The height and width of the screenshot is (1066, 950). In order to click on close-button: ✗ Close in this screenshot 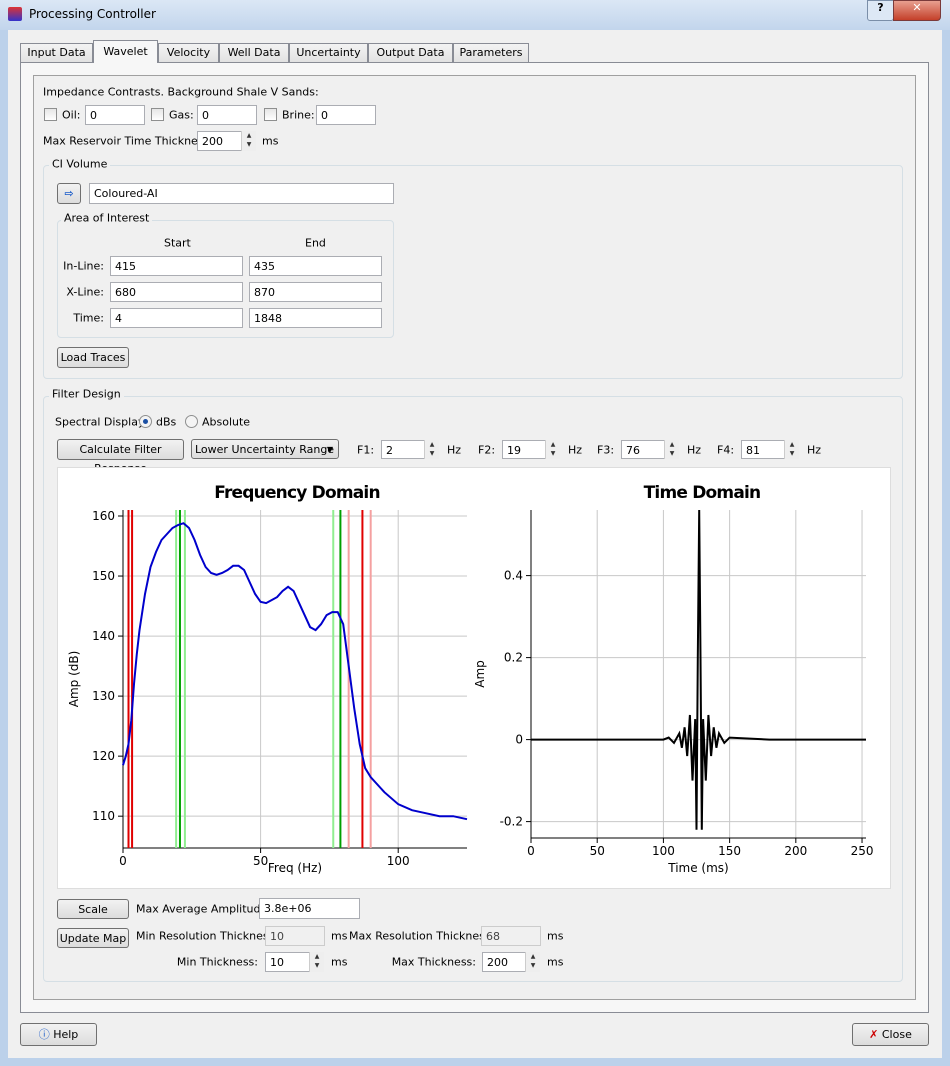, I will do `click(890, 1034)`.